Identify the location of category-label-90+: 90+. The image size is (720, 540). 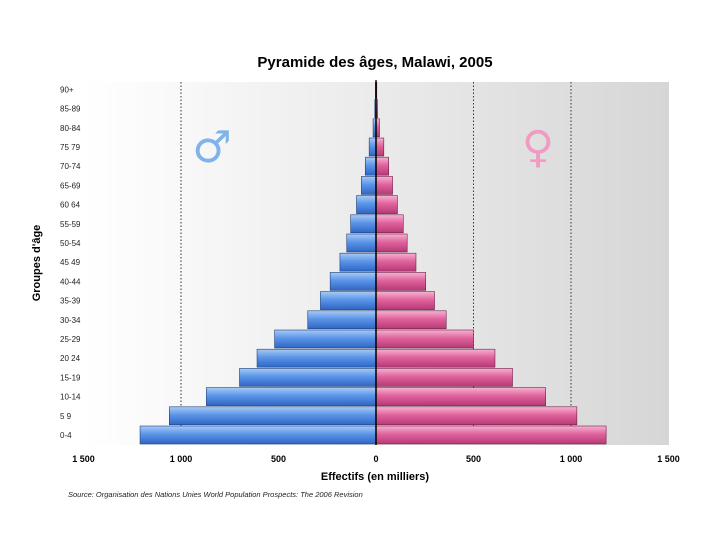
(67, 89).